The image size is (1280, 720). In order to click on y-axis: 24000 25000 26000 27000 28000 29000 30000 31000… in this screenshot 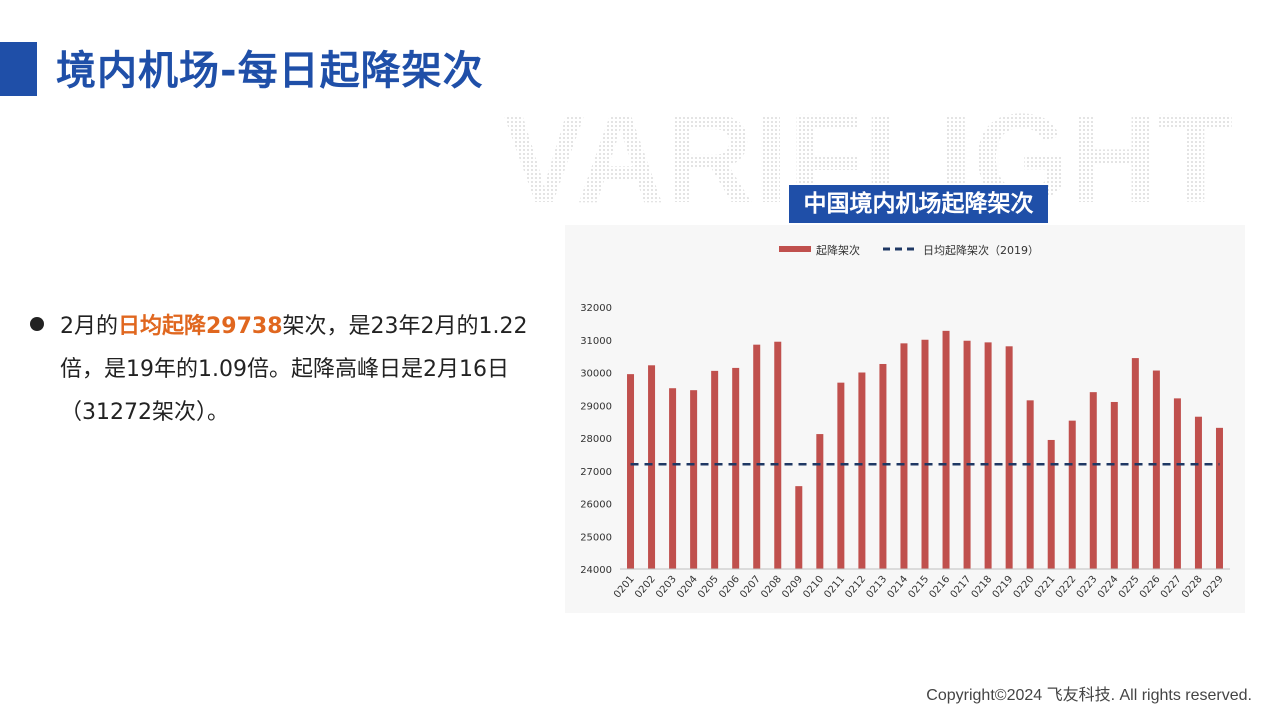, I will do `click(596, 439)`.